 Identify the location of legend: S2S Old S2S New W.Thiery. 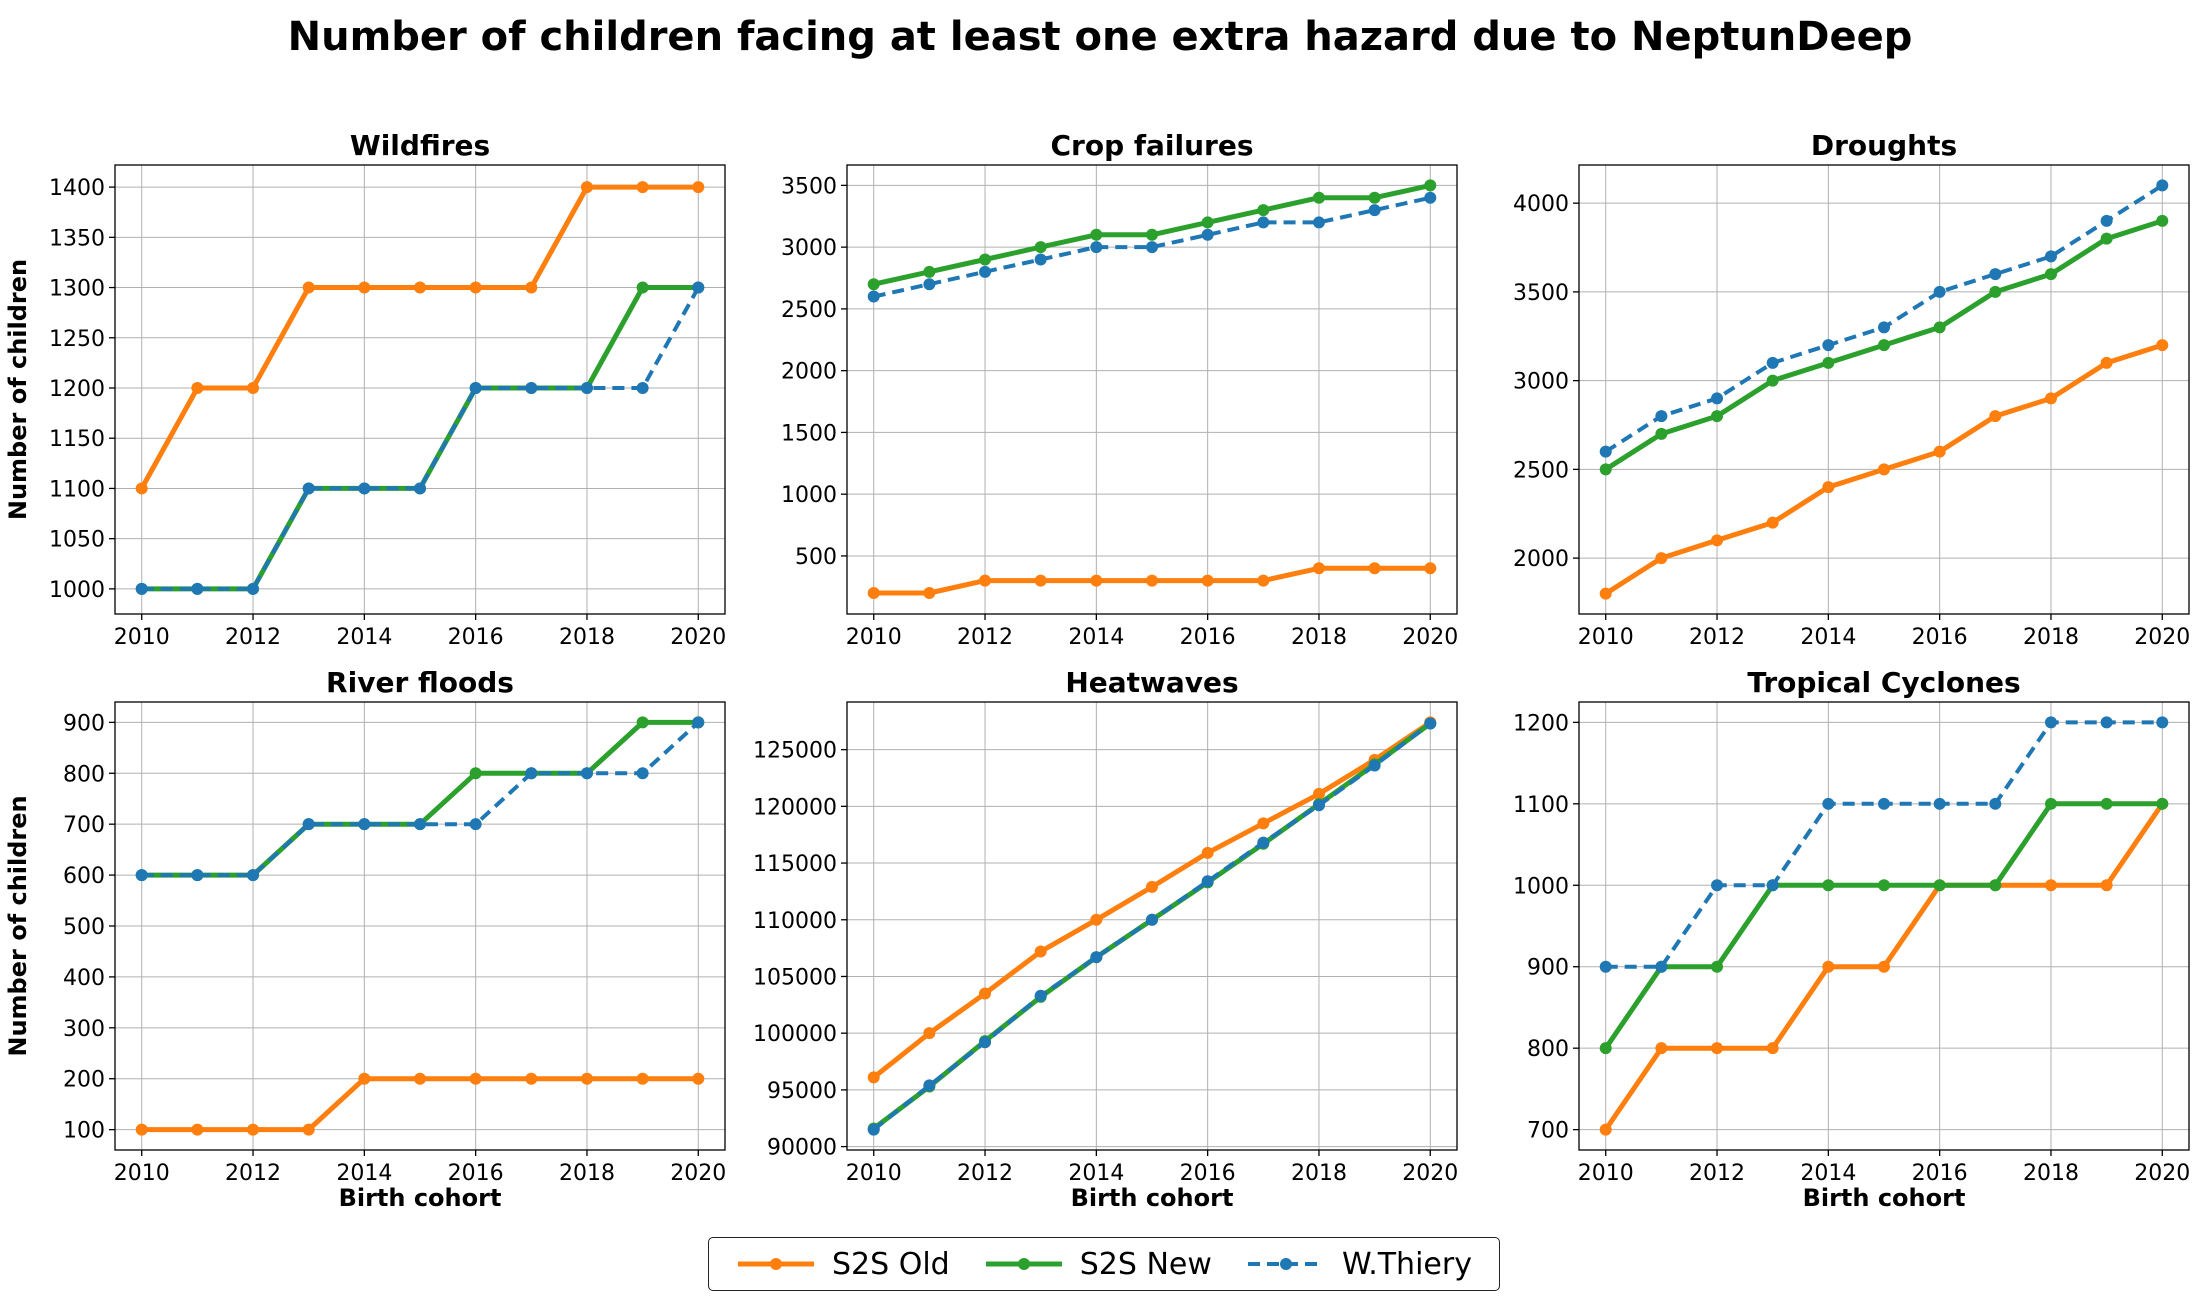
(1104, 1264).